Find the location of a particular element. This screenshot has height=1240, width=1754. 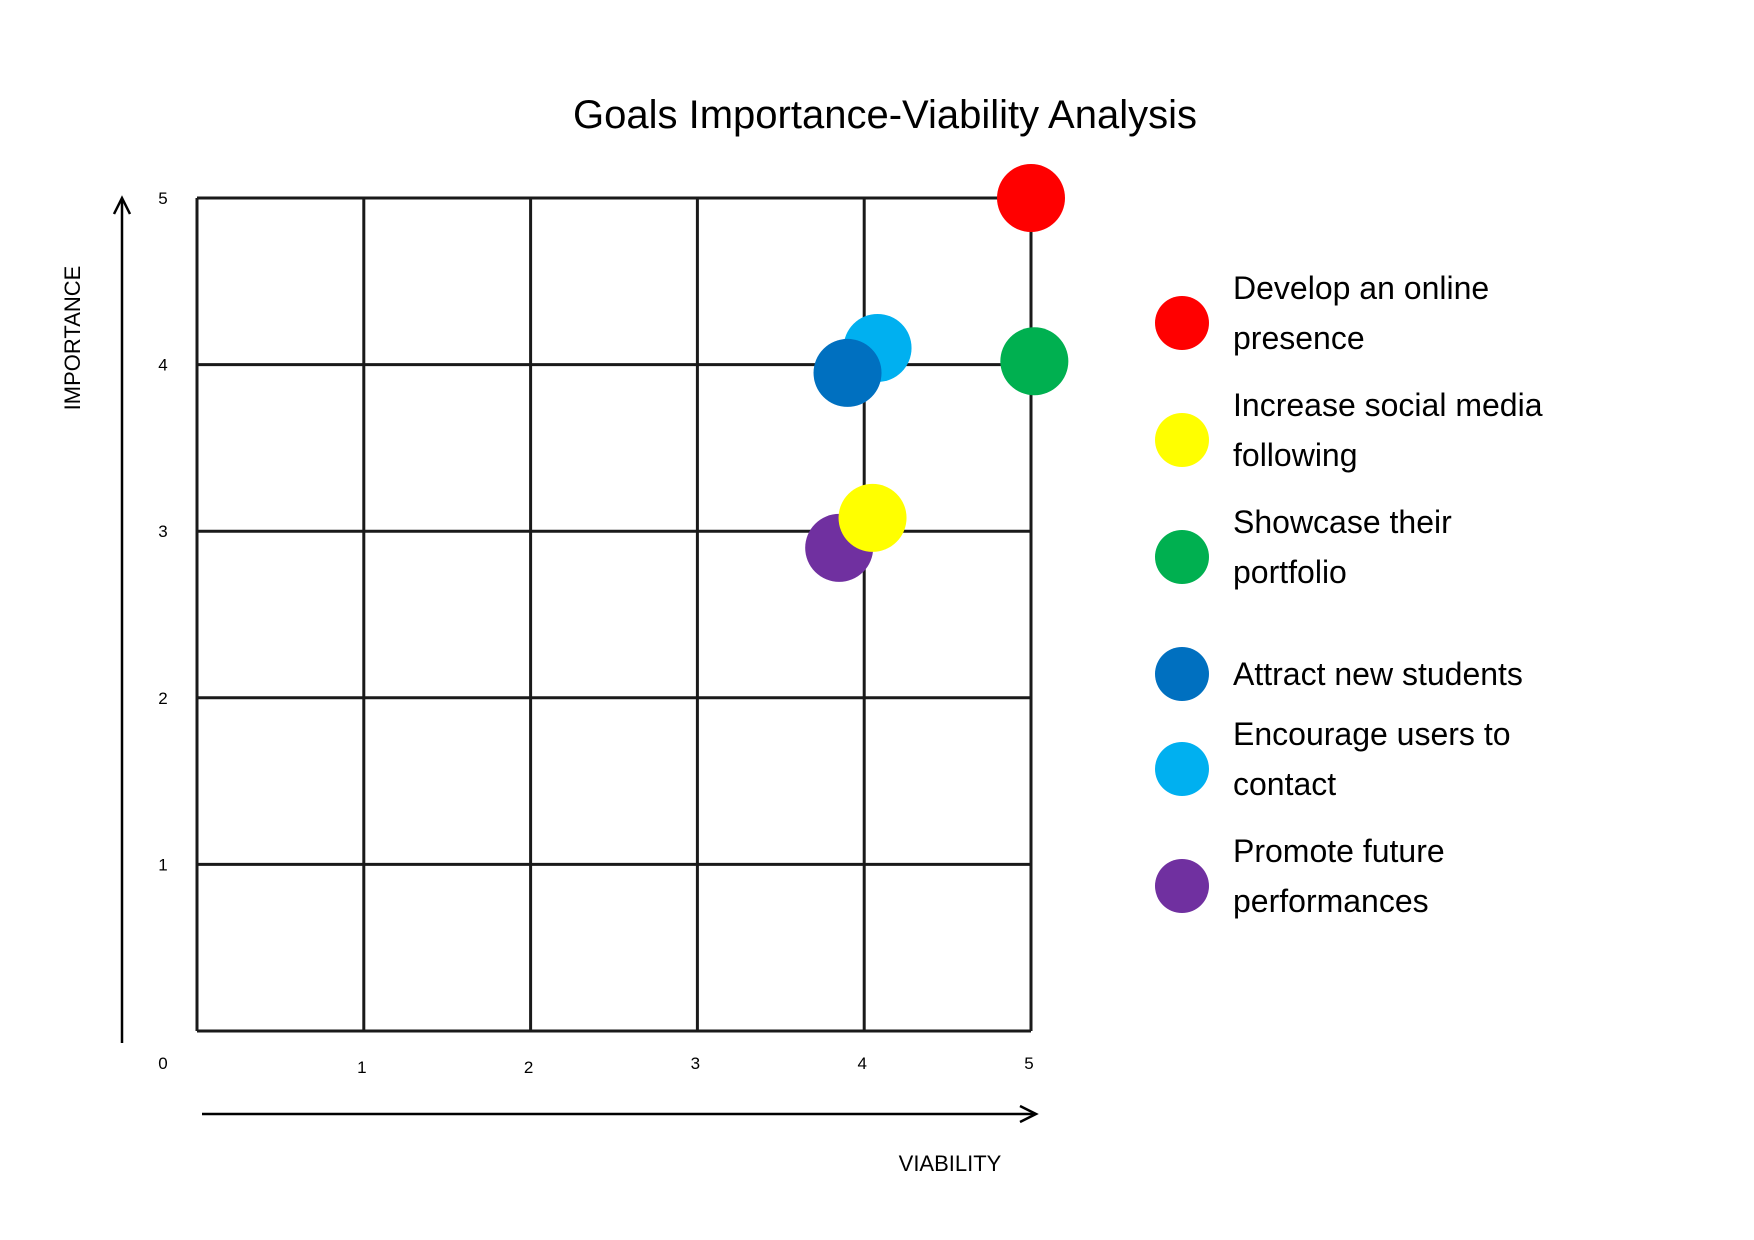

legend-label-line: performances is located at coordinates (1331, 901).